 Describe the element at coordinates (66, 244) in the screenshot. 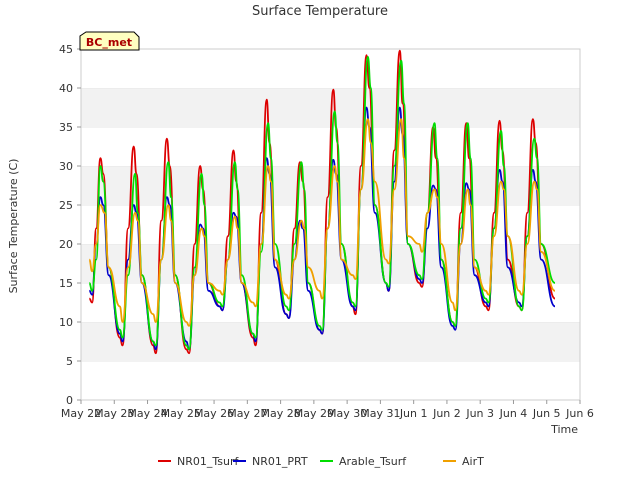

I see `y-tick-label: 20` at that location.